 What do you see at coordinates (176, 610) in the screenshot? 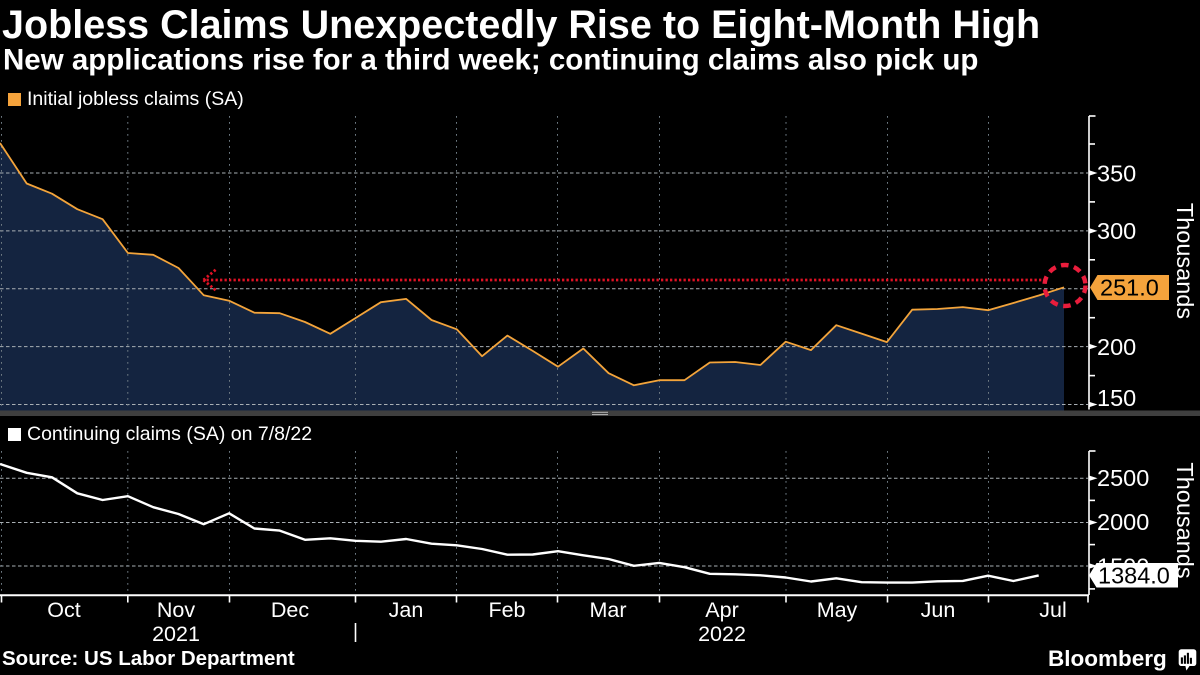
I see `svg-text: Nov` at bounding box center [176, 610].